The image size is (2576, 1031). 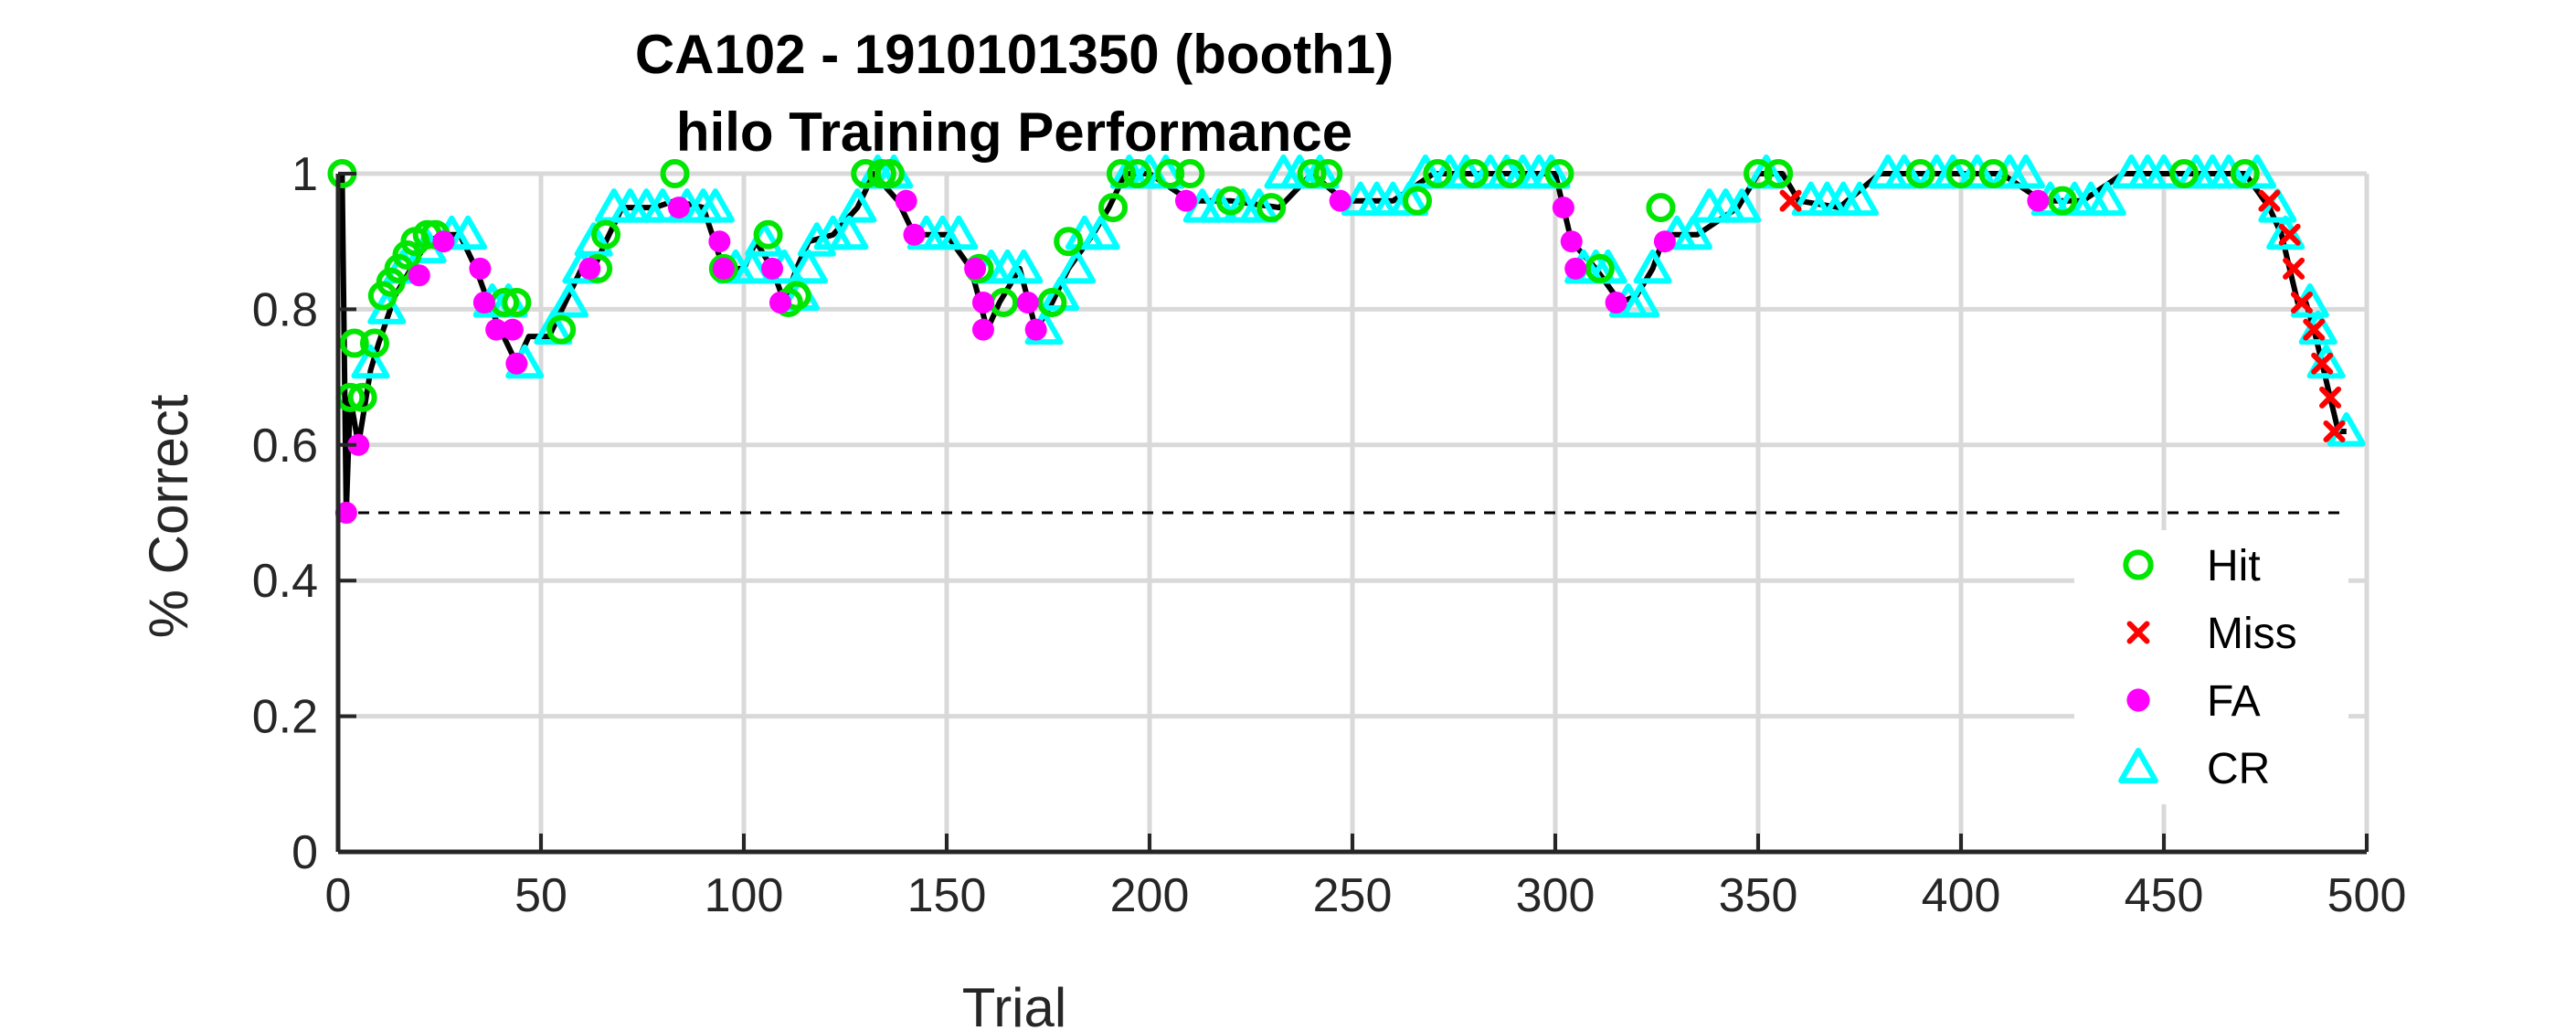 What do you see at coordinates (2193, 701) in the screenshot?
I see `legend-item-fa: FA` at bounding box center [2193, 701].